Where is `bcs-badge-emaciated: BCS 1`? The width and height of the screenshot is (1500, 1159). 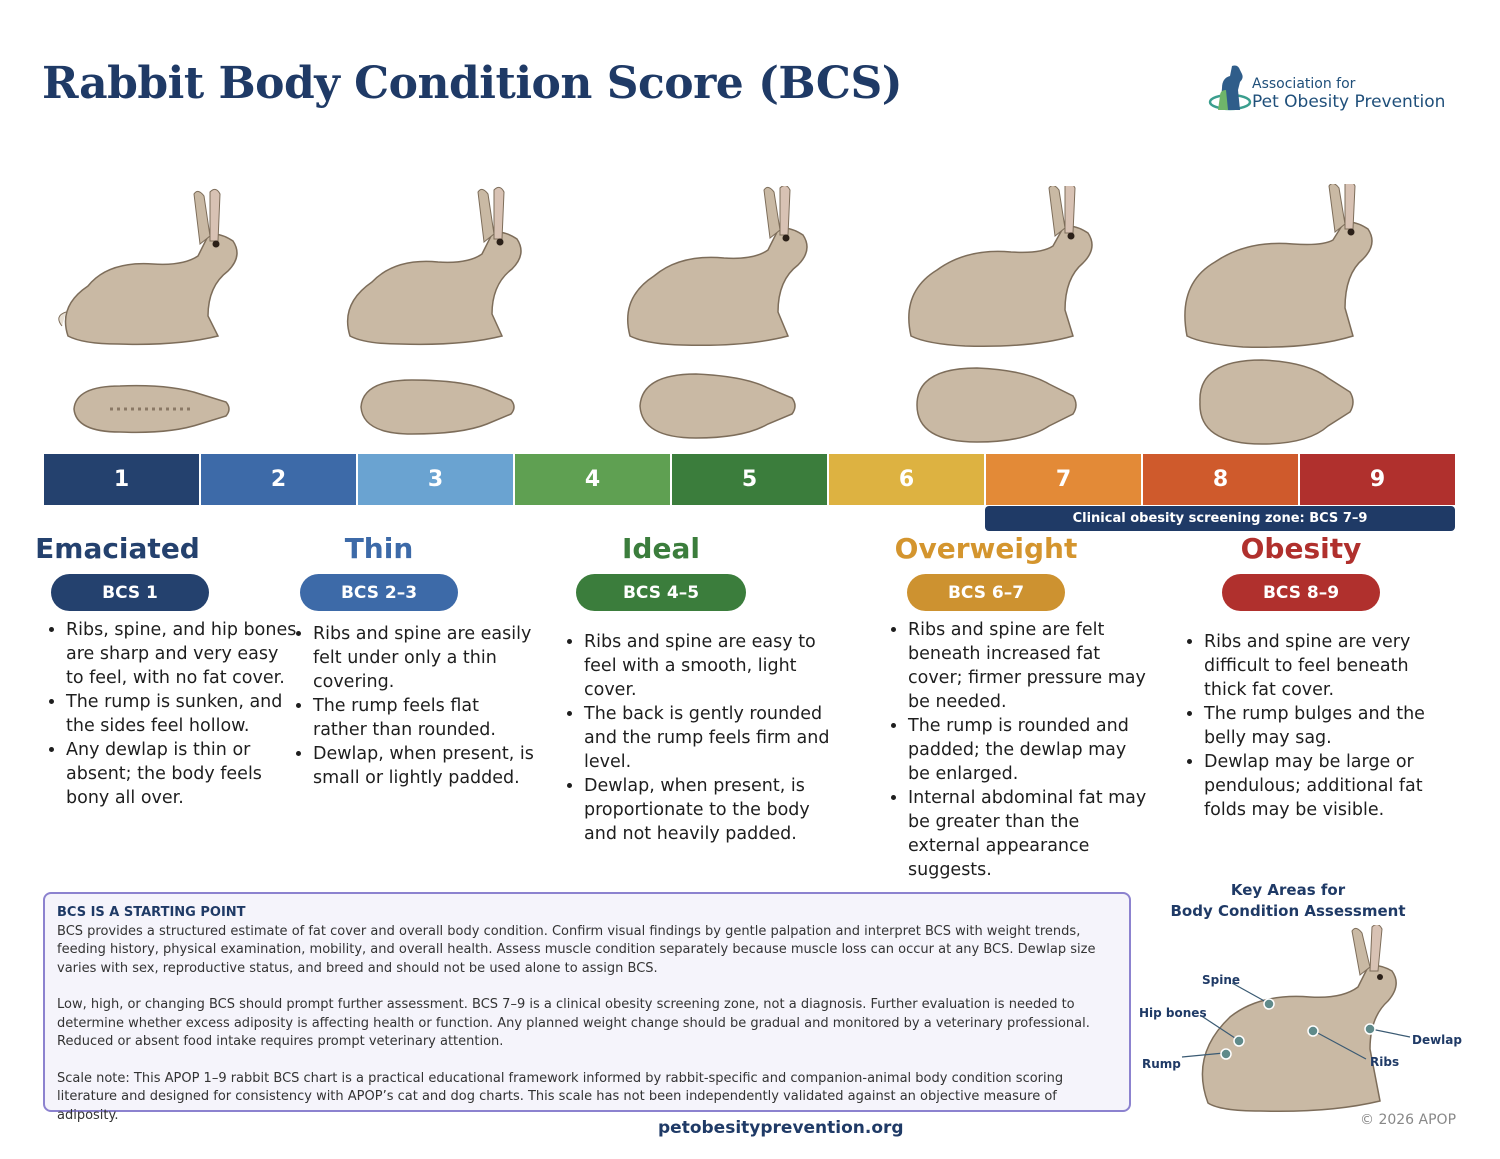 bcs-badge-emaciated: BCS 1 is located at coordinates (130, 592).